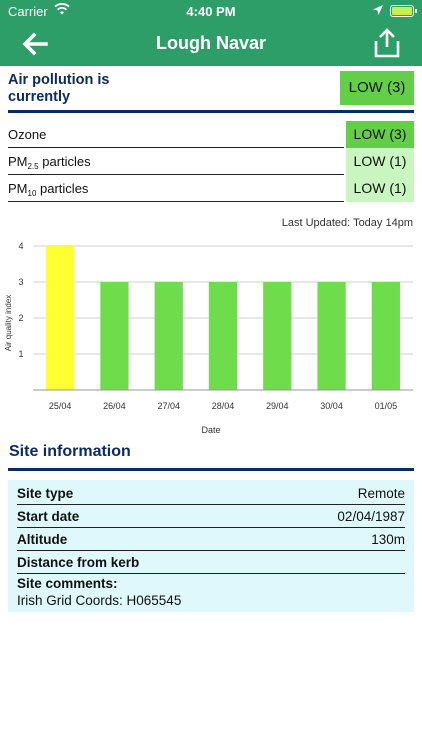 This screenshot has height=750, width=422. What do you see at coordinates (99, 600) in the screenshot?
I see `site-comments-value: Irish Grid Coords: H065545` at bounding box center [99, 600].